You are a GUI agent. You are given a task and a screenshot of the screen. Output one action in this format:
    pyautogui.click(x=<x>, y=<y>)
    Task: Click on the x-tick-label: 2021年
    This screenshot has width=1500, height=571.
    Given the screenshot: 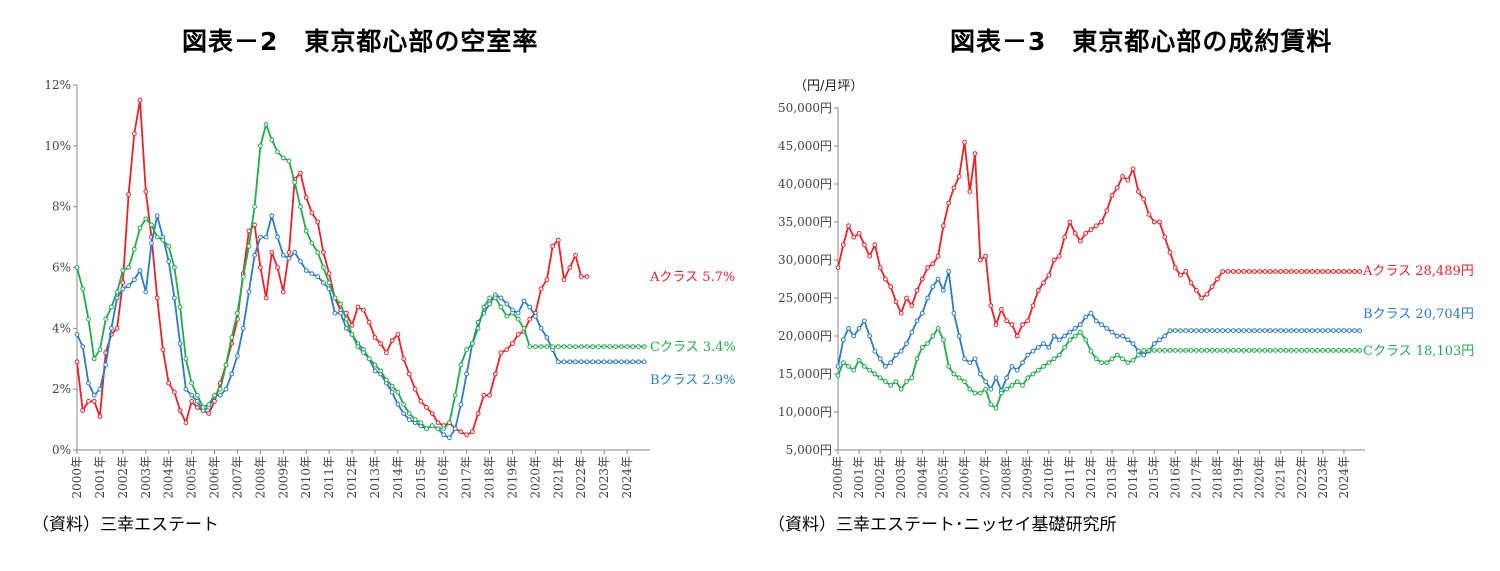 What is the action you would take?
    pyautogui.click(x=558, y=477)
    